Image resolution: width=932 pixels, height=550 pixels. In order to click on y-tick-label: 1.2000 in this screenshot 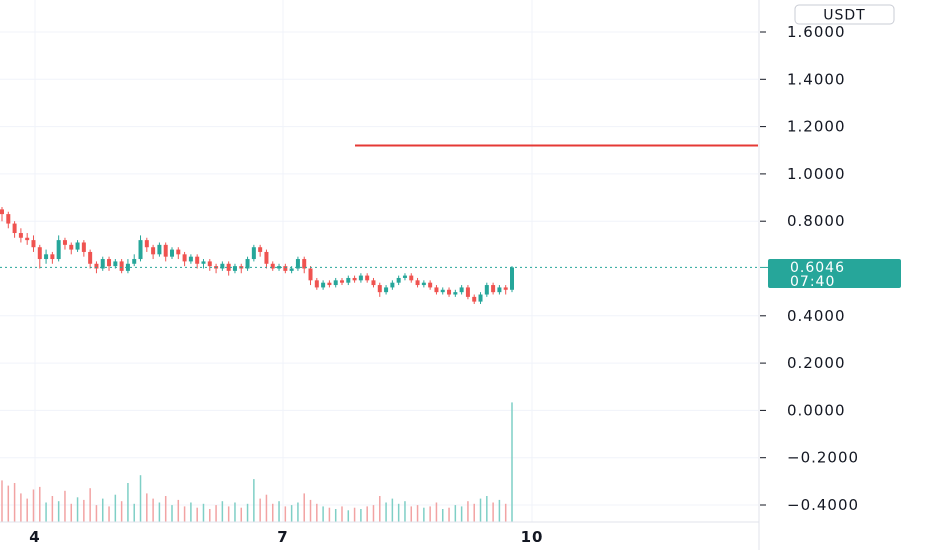, I will do `click(816, 127)`.